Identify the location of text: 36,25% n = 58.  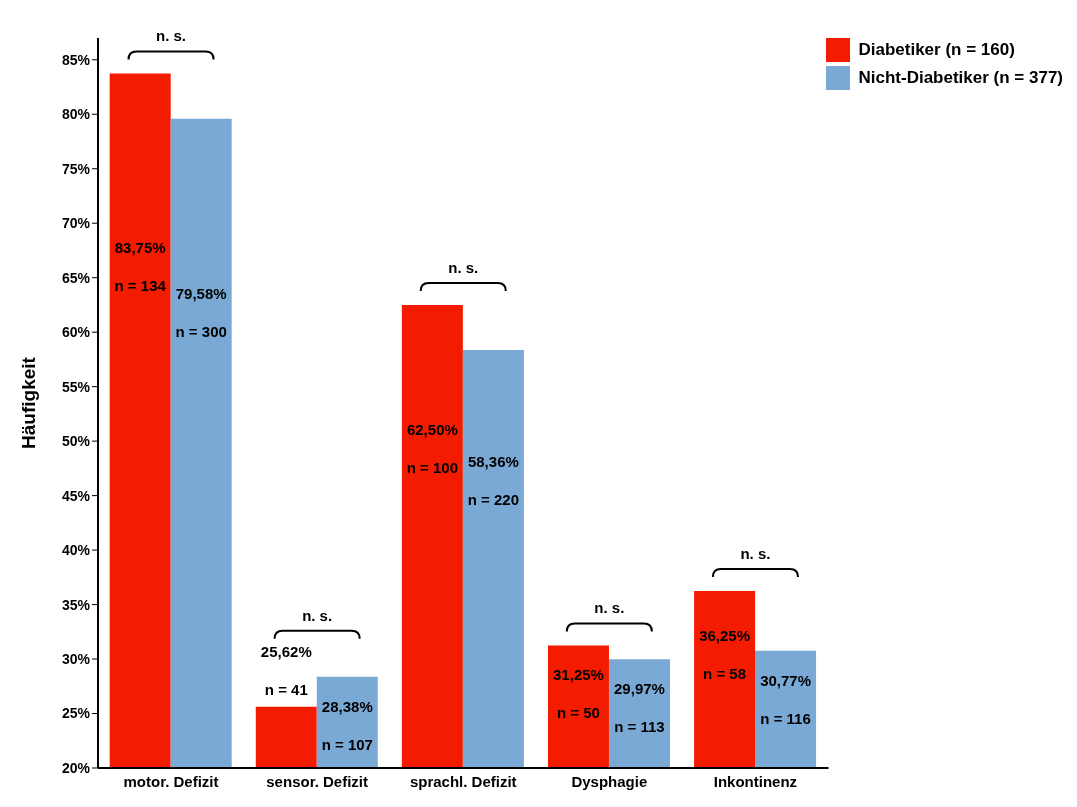
(724, 654).